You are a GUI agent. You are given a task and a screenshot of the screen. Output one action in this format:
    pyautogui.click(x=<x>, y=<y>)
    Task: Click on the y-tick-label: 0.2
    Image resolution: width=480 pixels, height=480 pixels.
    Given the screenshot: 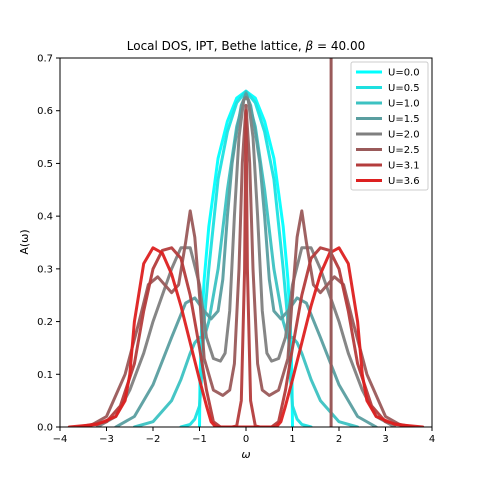 What is the action you would take?
    pyautogui.click(x=45, y=322)
    